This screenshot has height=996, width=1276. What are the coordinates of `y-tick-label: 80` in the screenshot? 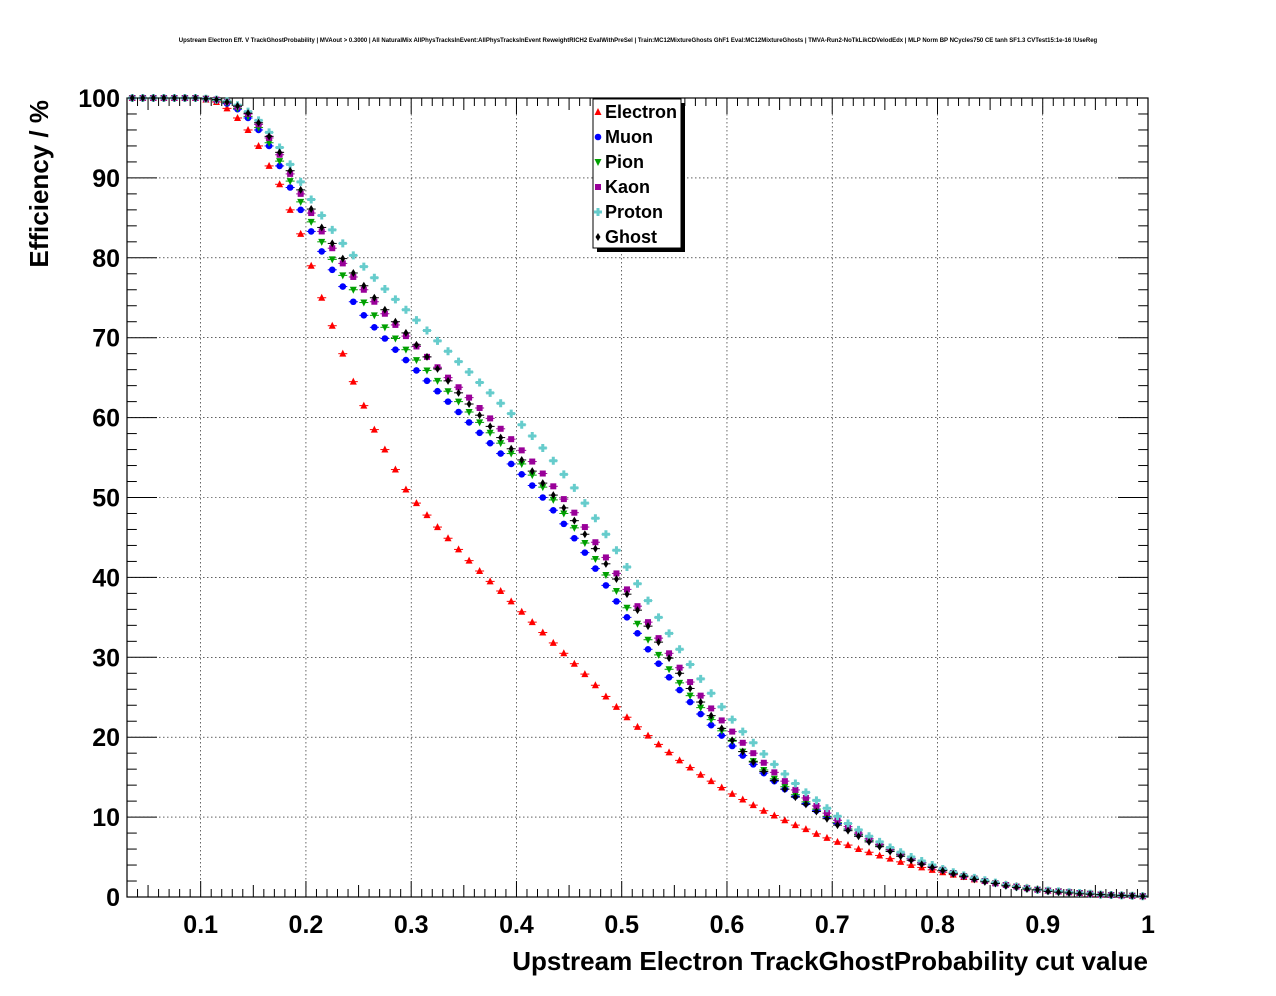 It's located at (106, 259).